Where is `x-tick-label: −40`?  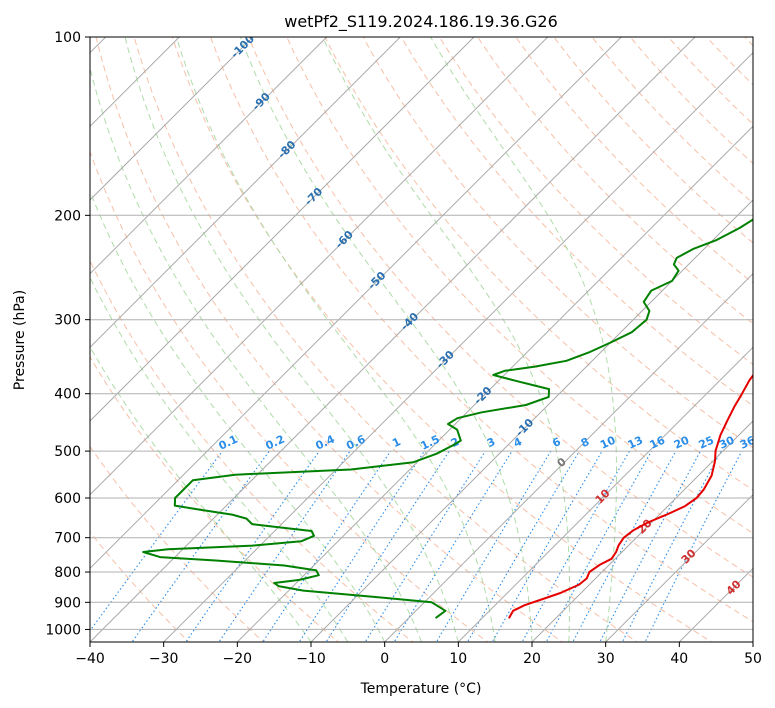 x-tick-label: −40 is located at coordinates (90, 659).